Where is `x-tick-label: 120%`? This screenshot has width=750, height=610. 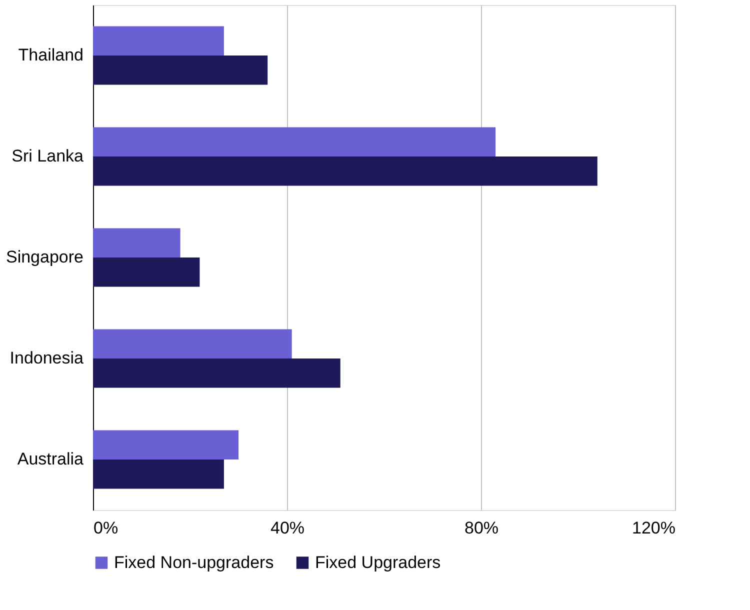 x-tick-label: 120% is located at coordinates (654, 528).